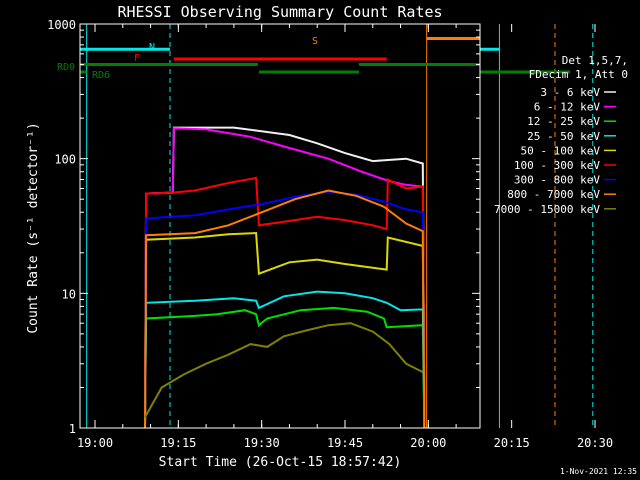 The height and width of the screenshot is (480, 640). I want to click on y-tick-label: 100, so click(65, 160).